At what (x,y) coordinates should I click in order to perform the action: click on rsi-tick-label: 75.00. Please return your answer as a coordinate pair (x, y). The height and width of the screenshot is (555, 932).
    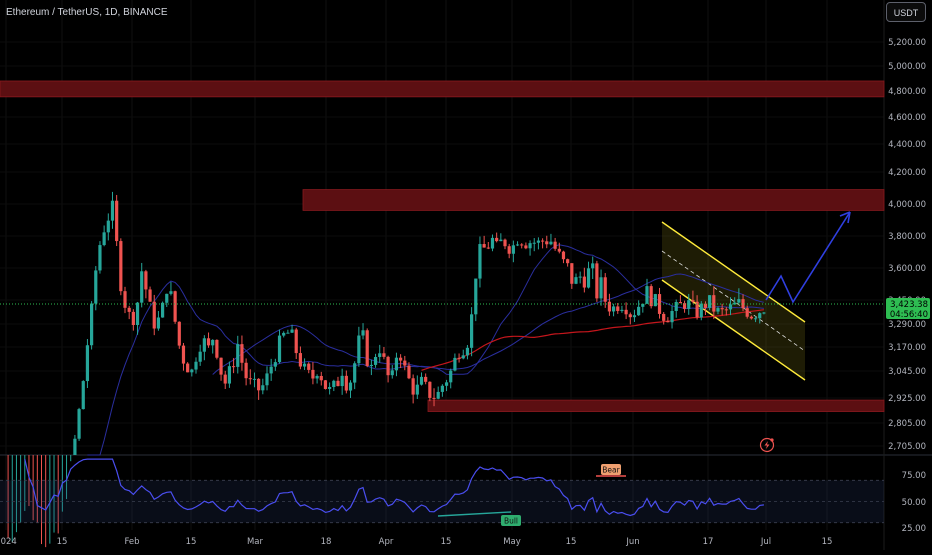
    Looking at the image, I should click on (914, 476).